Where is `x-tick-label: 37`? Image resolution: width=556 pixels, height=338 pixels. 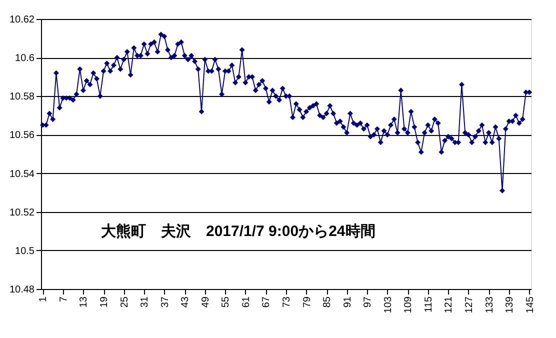 x-tick-label: 37 is located at coordinates (165, 302).